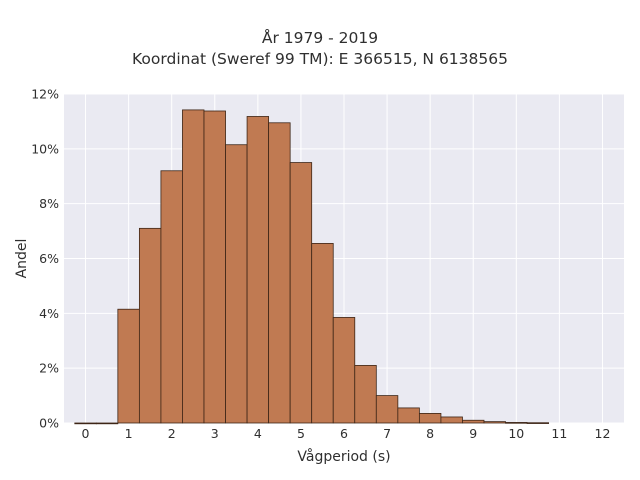 Image resolution: width=640 pixels, height=480 pixels. Describe the element at coordinates (473, 433) in the screenshot. I see `x-tick-label: 9` at that location.